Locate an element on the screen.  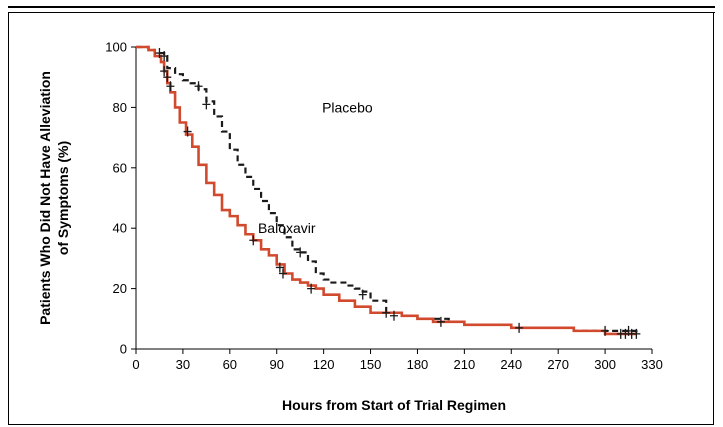
y-tick-label: 40 is located at coordinates (120, 228).